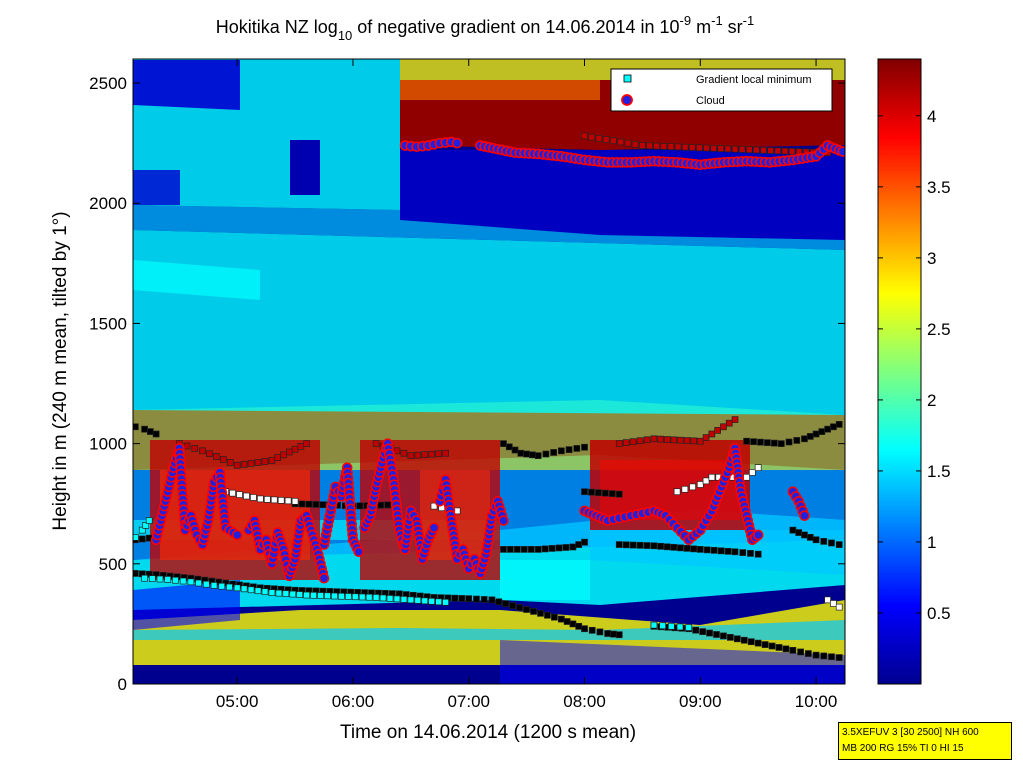 The height and width of the screenshot is (767, 1023). Describe the element at coordinates (931, 542) in the screenshot. I see `colorbar-tick-label: 1` at that location.